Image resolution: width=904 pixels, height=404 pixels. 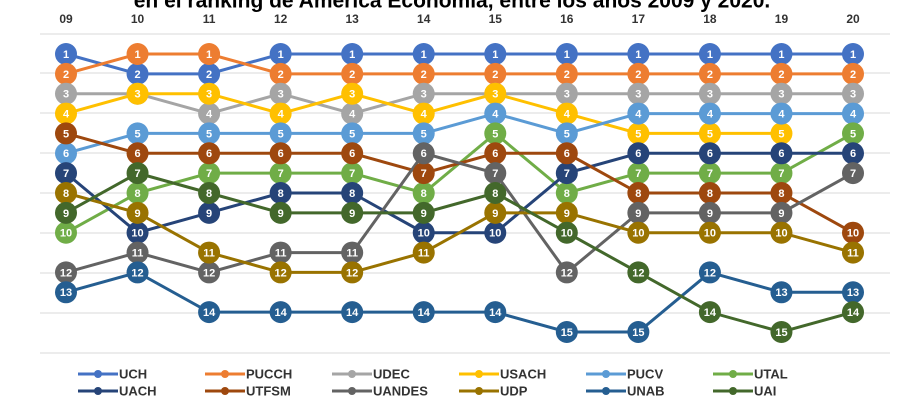 What do you see at coordinates (567, 19) in the screenshot?
I see `x-tick-label: 16` at bounding box center [567, 19].